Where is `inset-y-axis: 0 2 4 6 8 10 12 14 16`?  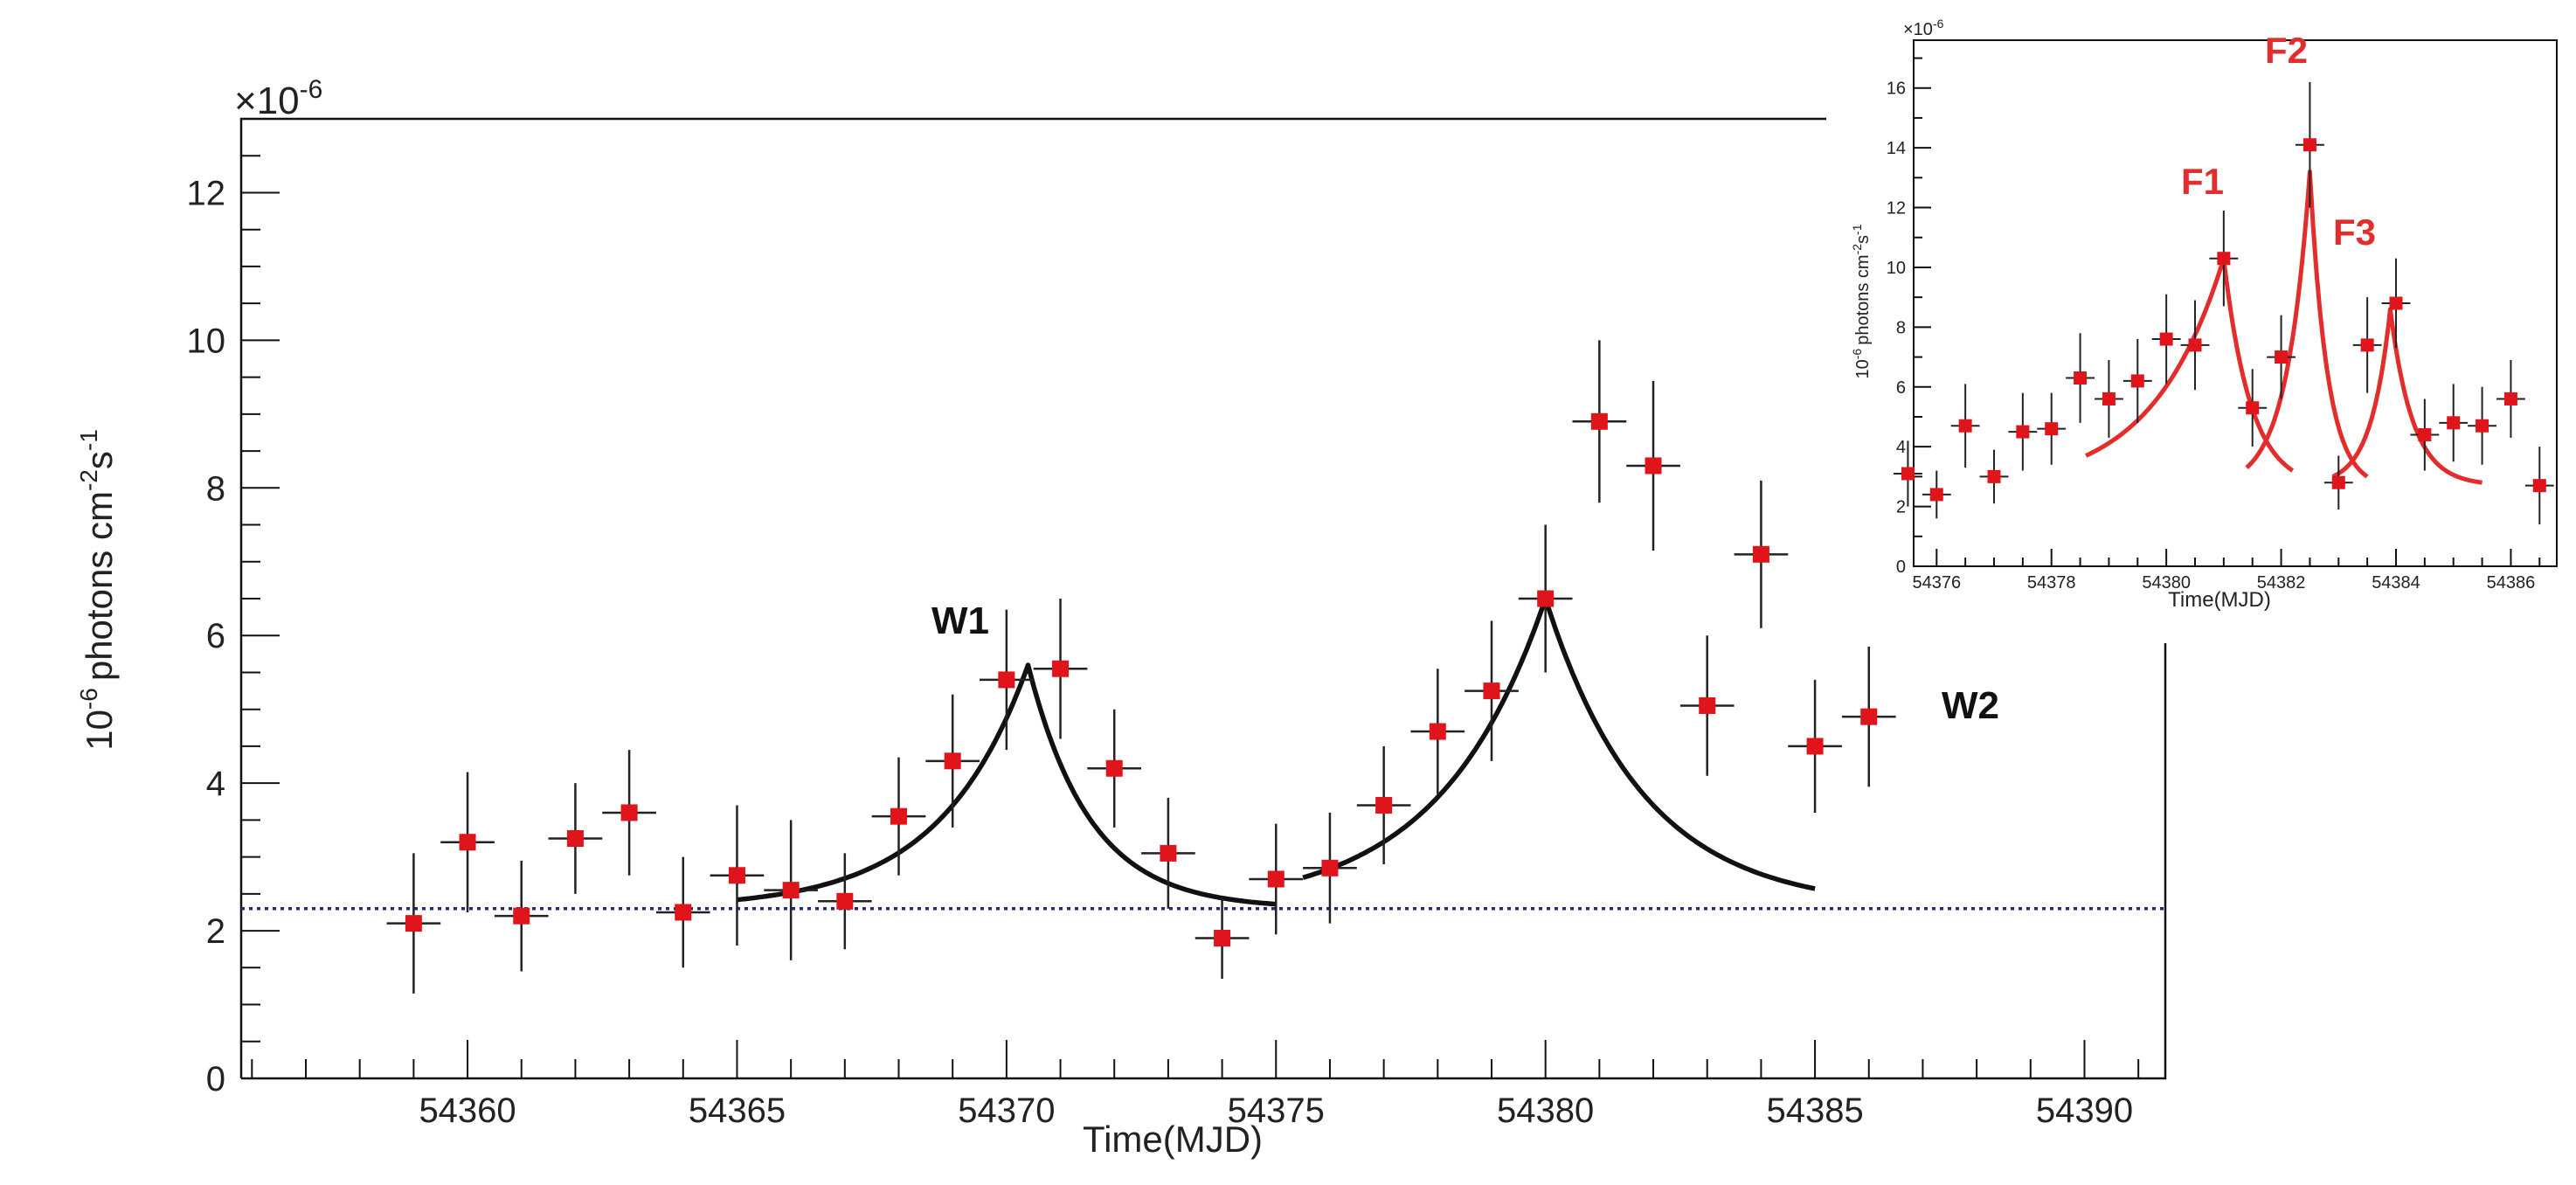
inset-y-axis: 0 2 4 6 8 10 12 14 16 is located at coordinates (1909, 317).